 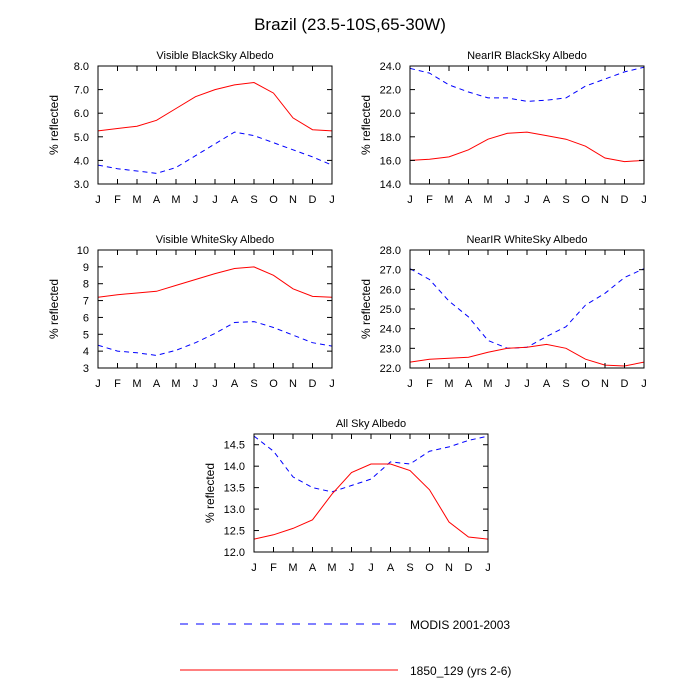 What do you see at coordinates (460, 625) in the screenshot?
I see `legend-modis-label: MODIS 2001-2003` at bounding box center [460, 625].